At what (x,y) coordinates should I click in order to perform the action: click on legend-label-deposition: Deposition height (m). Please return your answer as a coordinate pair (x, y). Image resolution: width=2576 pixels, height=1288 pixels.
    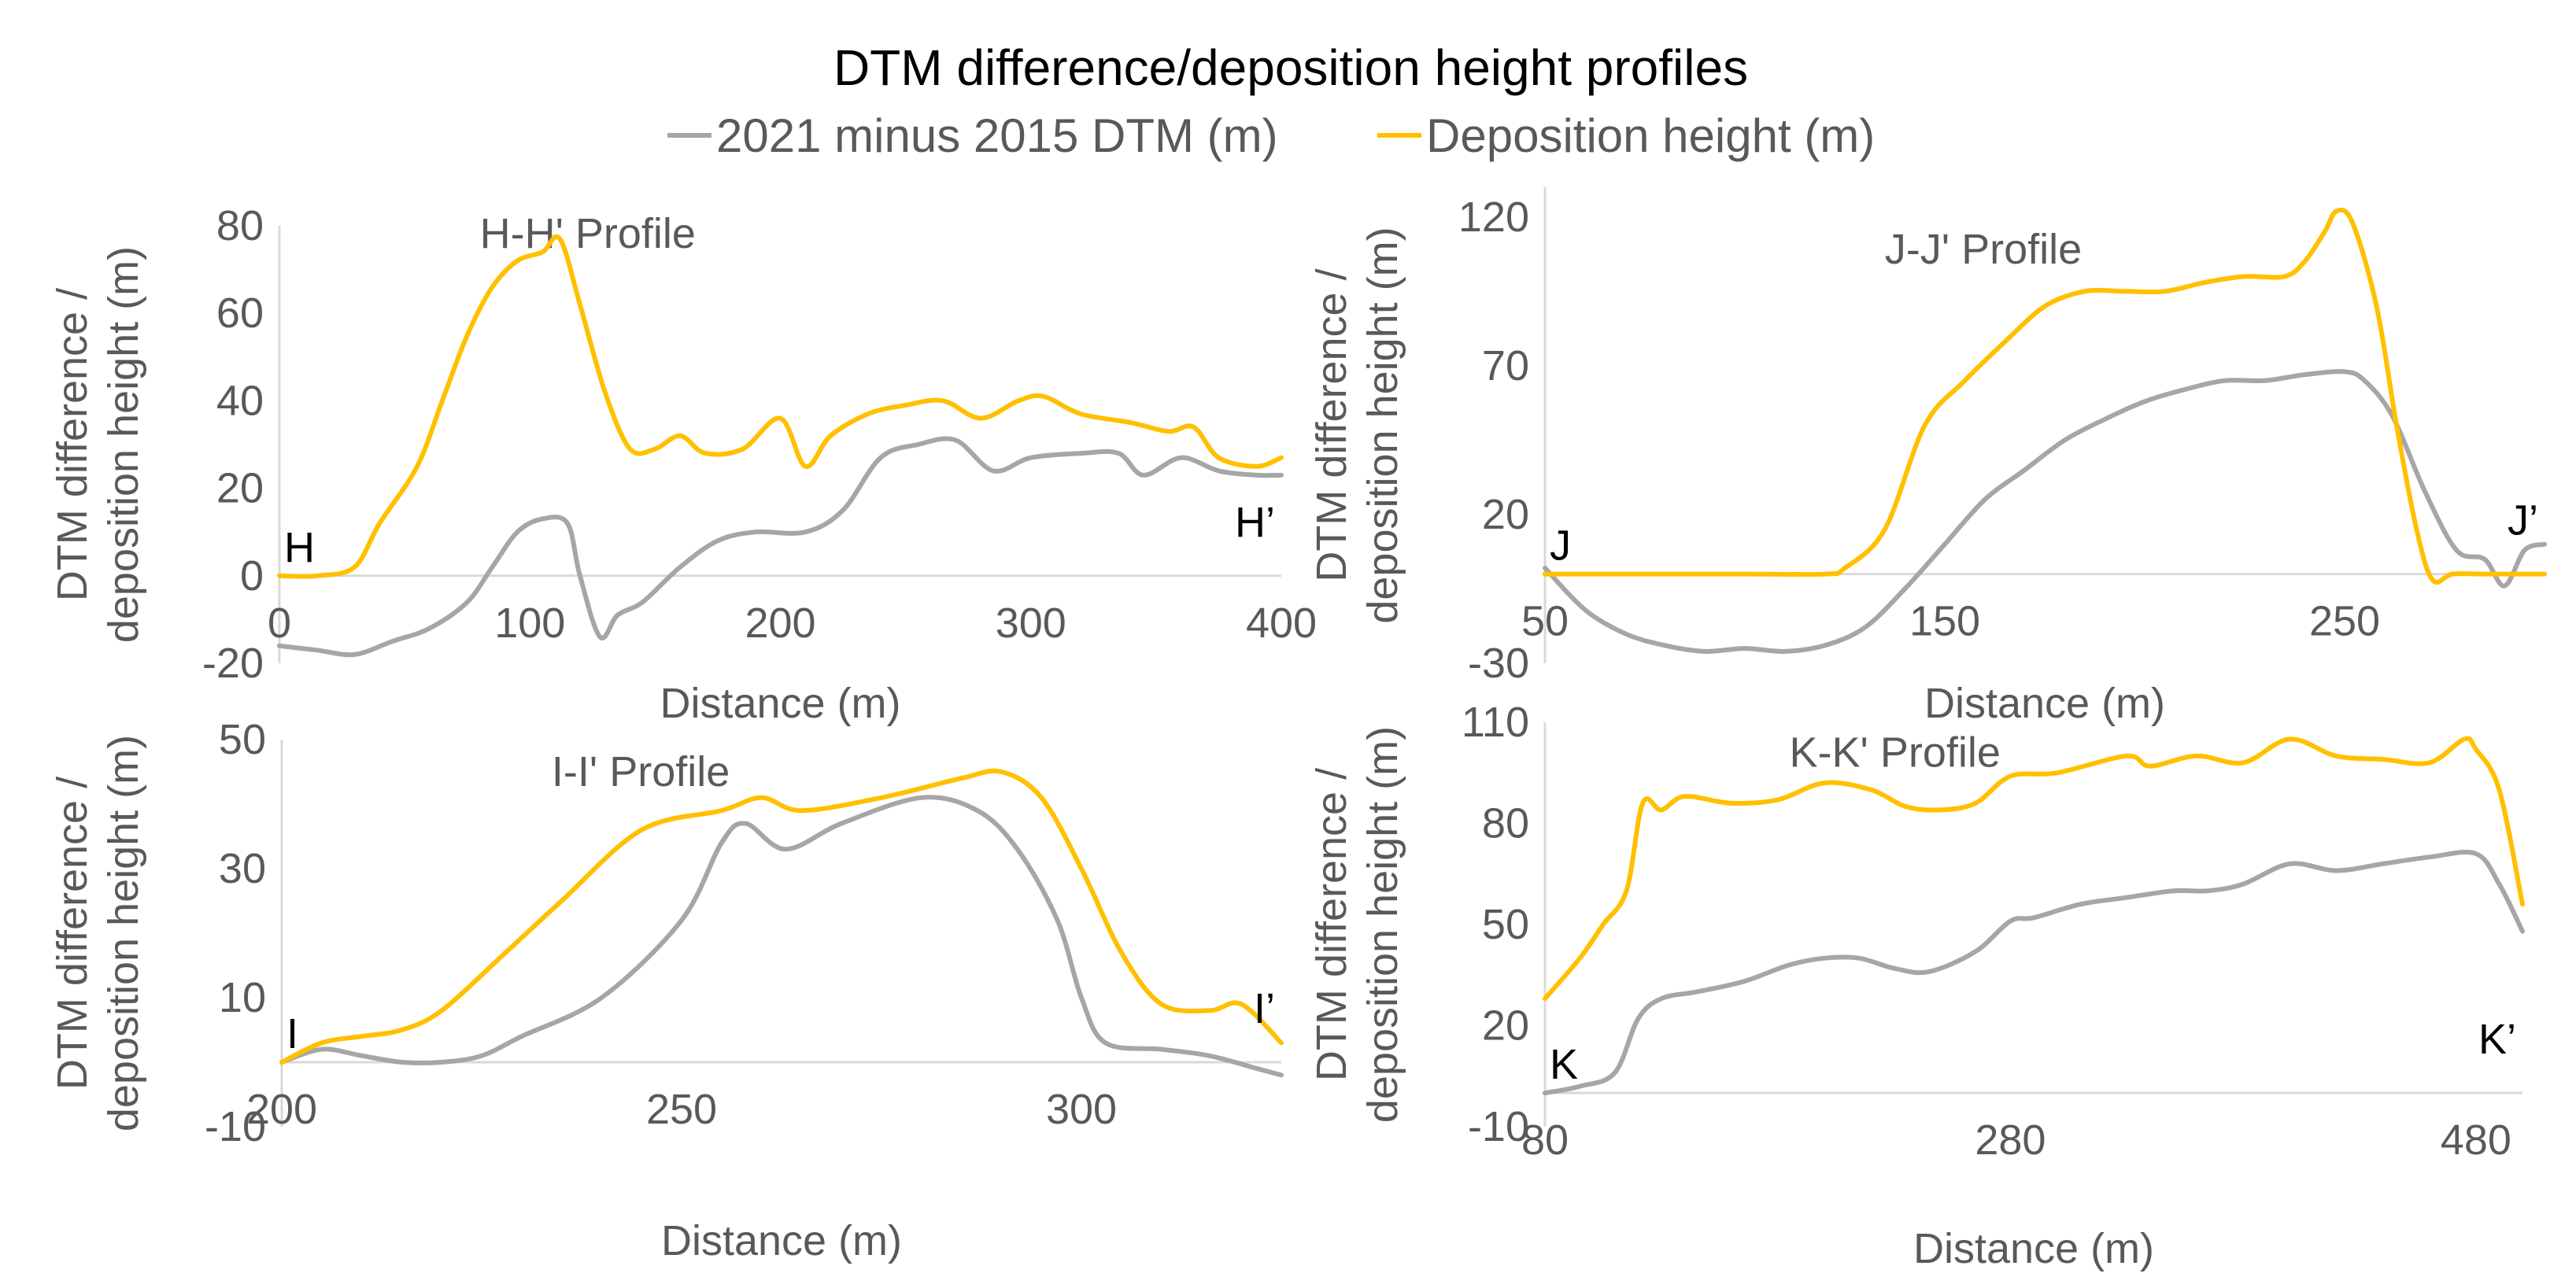
    Looking at the image, I should click on (1650, 135).